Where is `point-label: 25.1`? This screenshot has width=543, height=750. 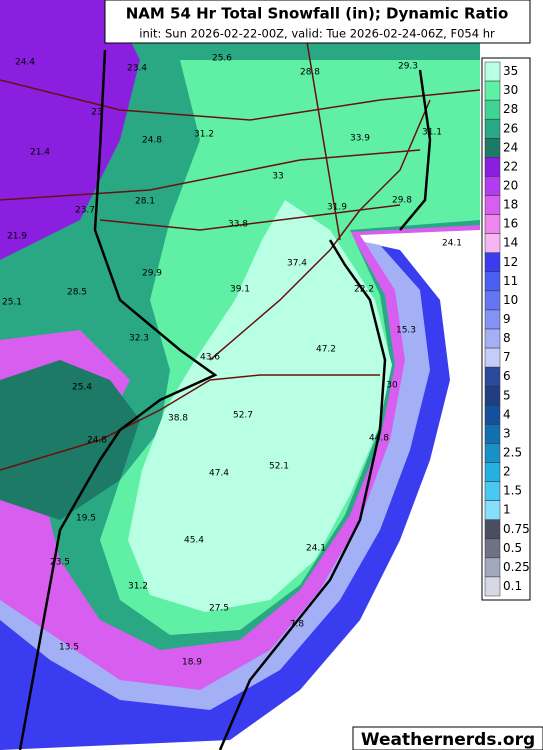 point-label: 25.1 is located at coordinates (12, 303).